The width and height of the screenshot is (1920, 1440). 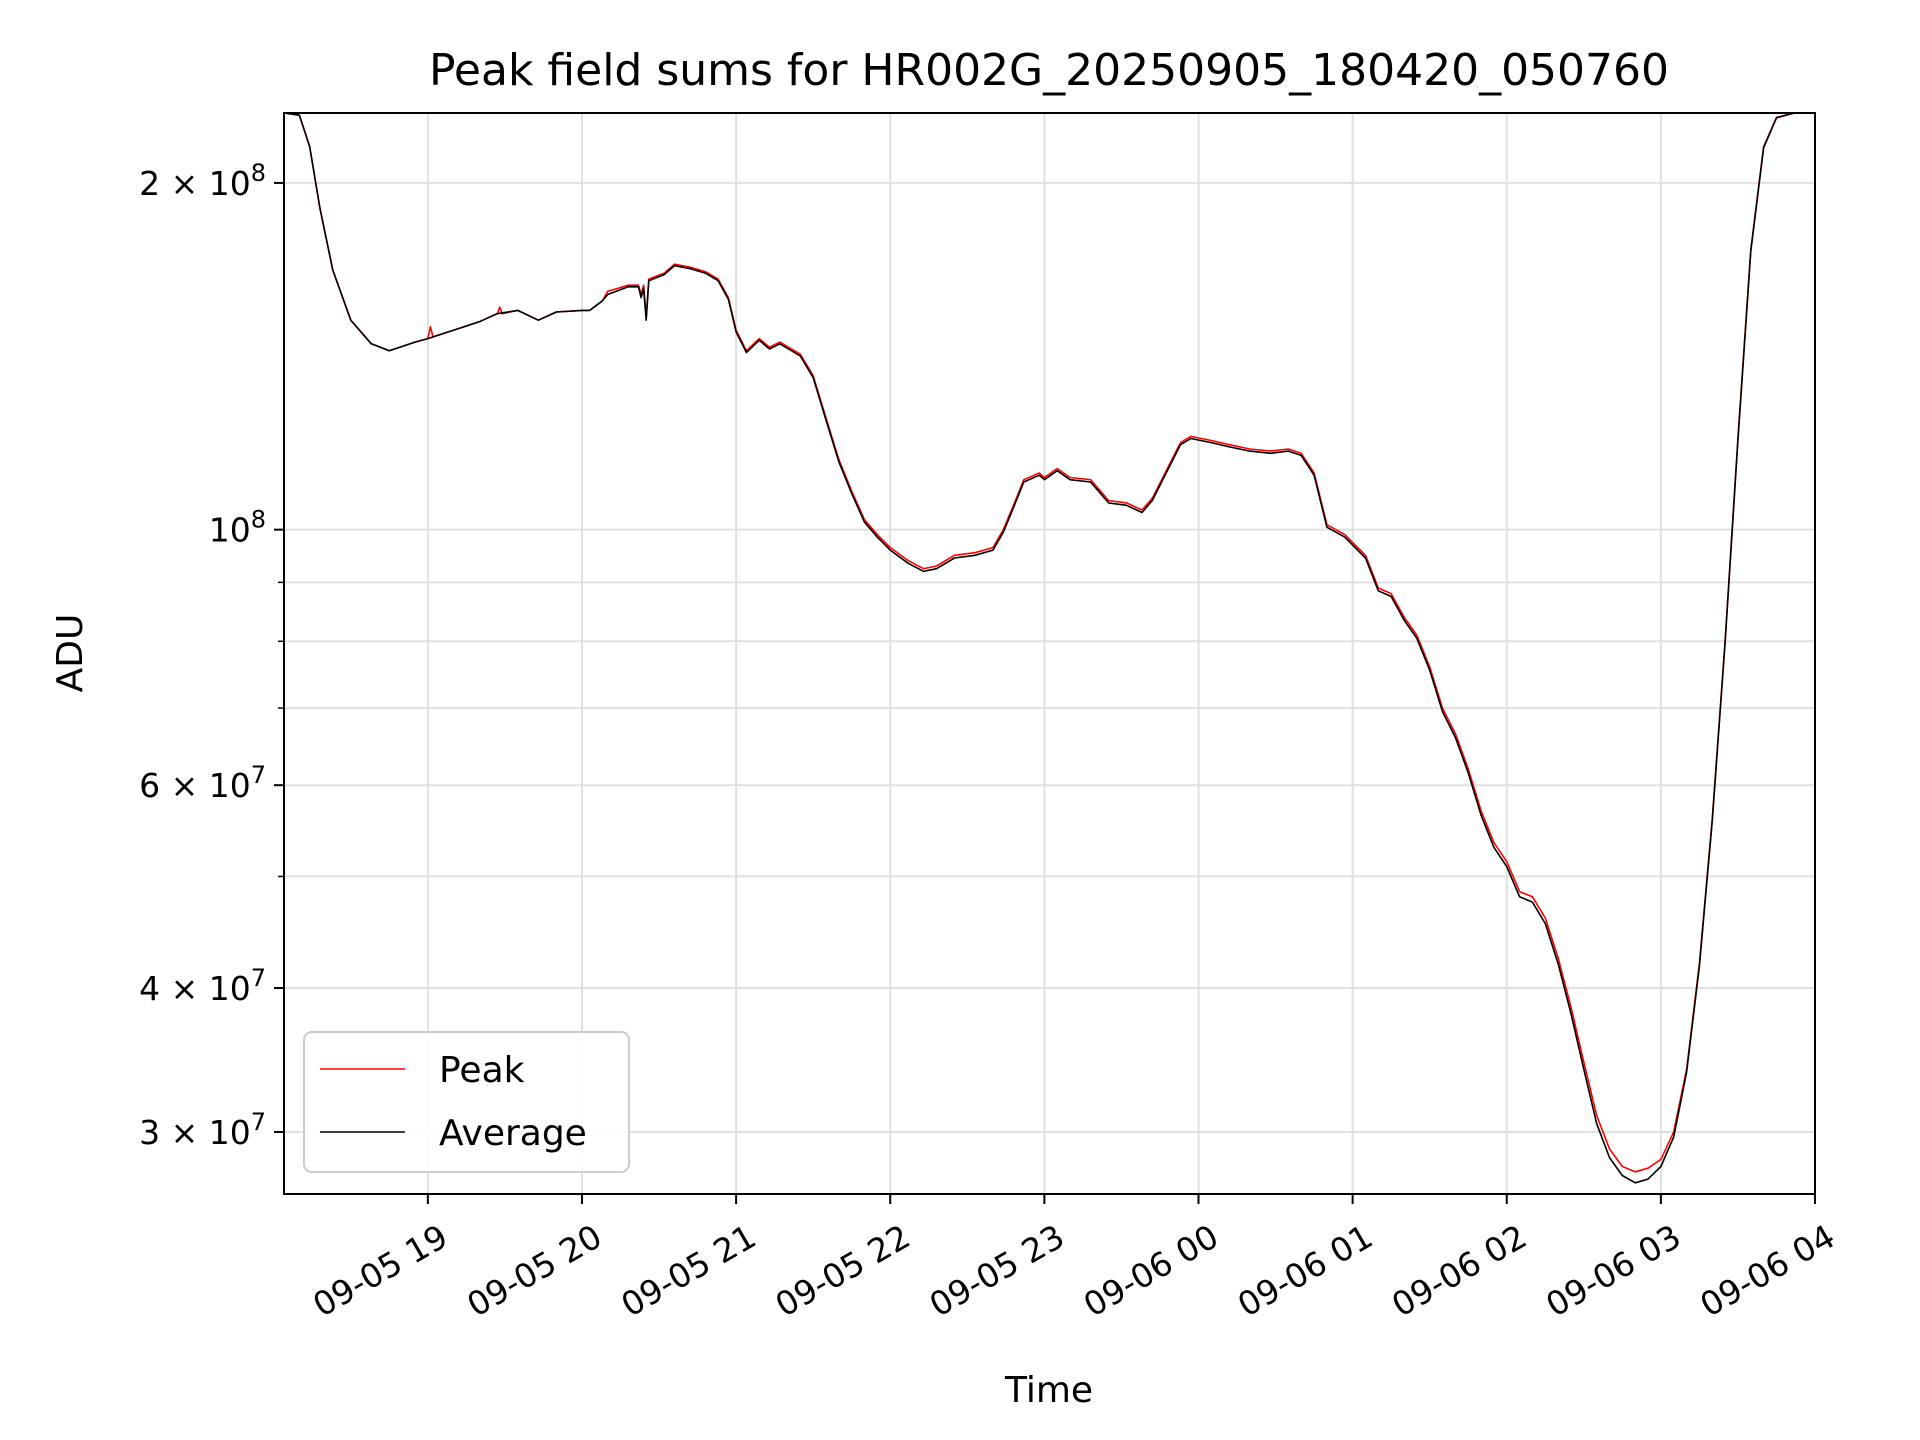 What do you see at coordinates (202, 181) in the screenshot?
I see `y-tick-label: 2 × 108` at bounding box center [202, 181].